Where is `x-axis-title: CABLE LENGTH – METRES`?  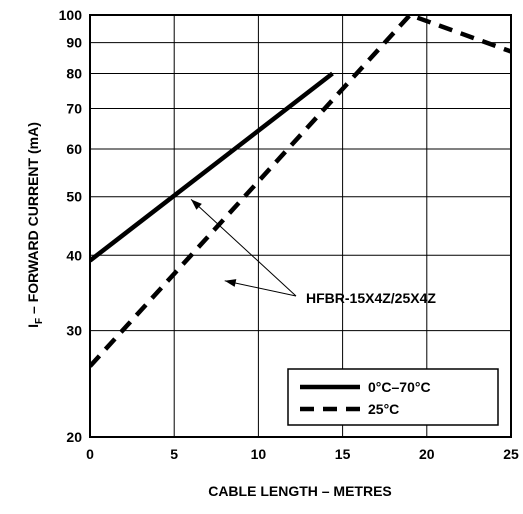
x-axis-title: CABLE LENGTH – METRES is located at coordinates (300, 491).